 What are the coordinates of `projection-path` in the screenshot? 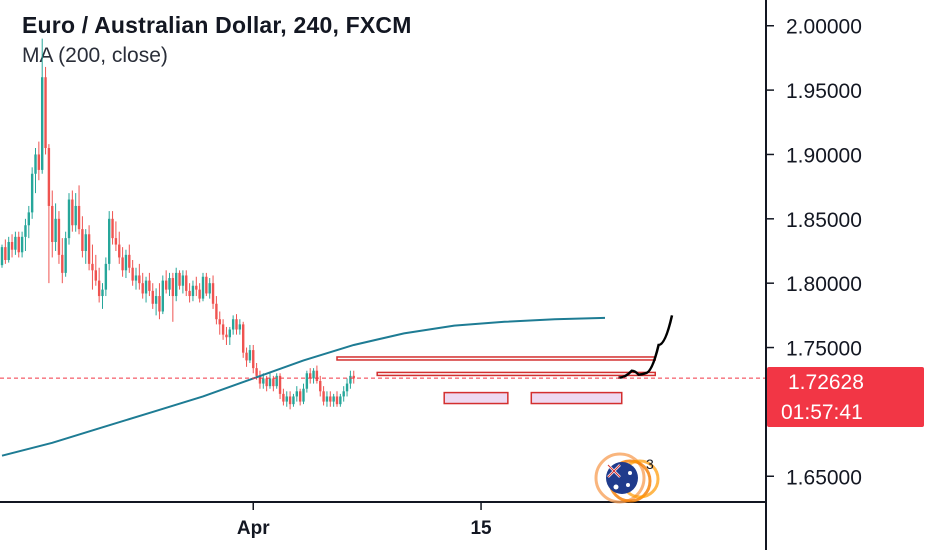 It's located at (646, 347).